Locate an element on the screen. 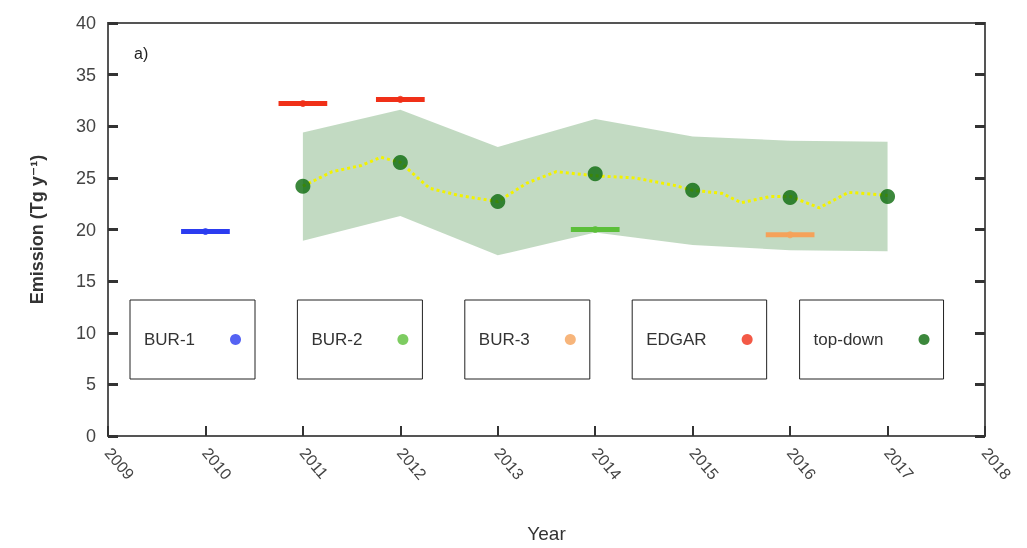 This screenshot has height=548, width=1027. y-tick-label: 20 is located at coordinates (85, 229).